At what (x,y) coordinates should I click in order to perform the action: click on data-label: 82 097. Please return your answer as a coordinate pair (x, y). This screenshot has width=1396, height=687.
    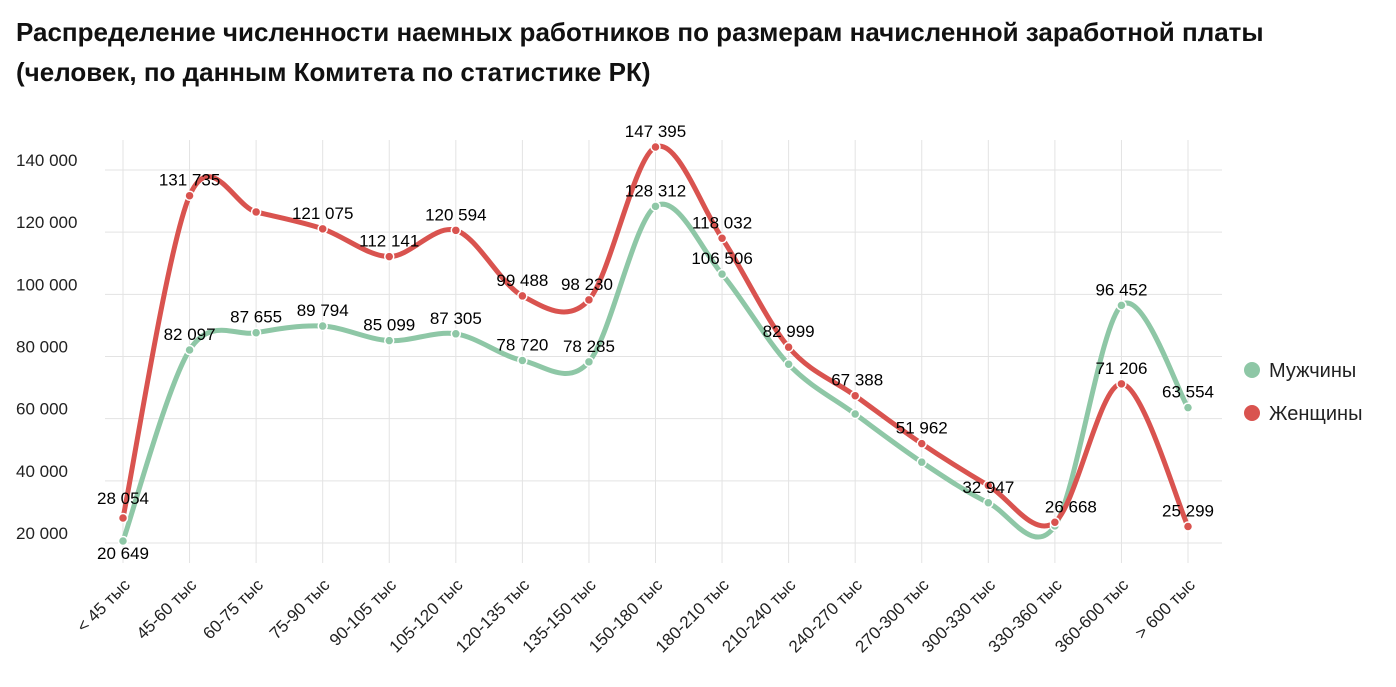
    Looking at the image, I should click on (190, 334).